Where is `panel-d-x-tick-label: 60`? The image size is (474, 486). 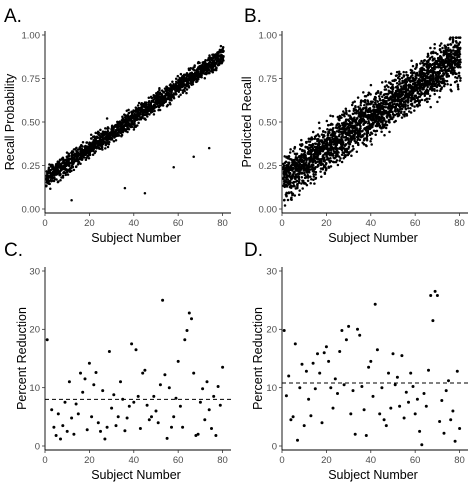
panel-d-x-tick-label: 60 is located at coordinates (415, 460).